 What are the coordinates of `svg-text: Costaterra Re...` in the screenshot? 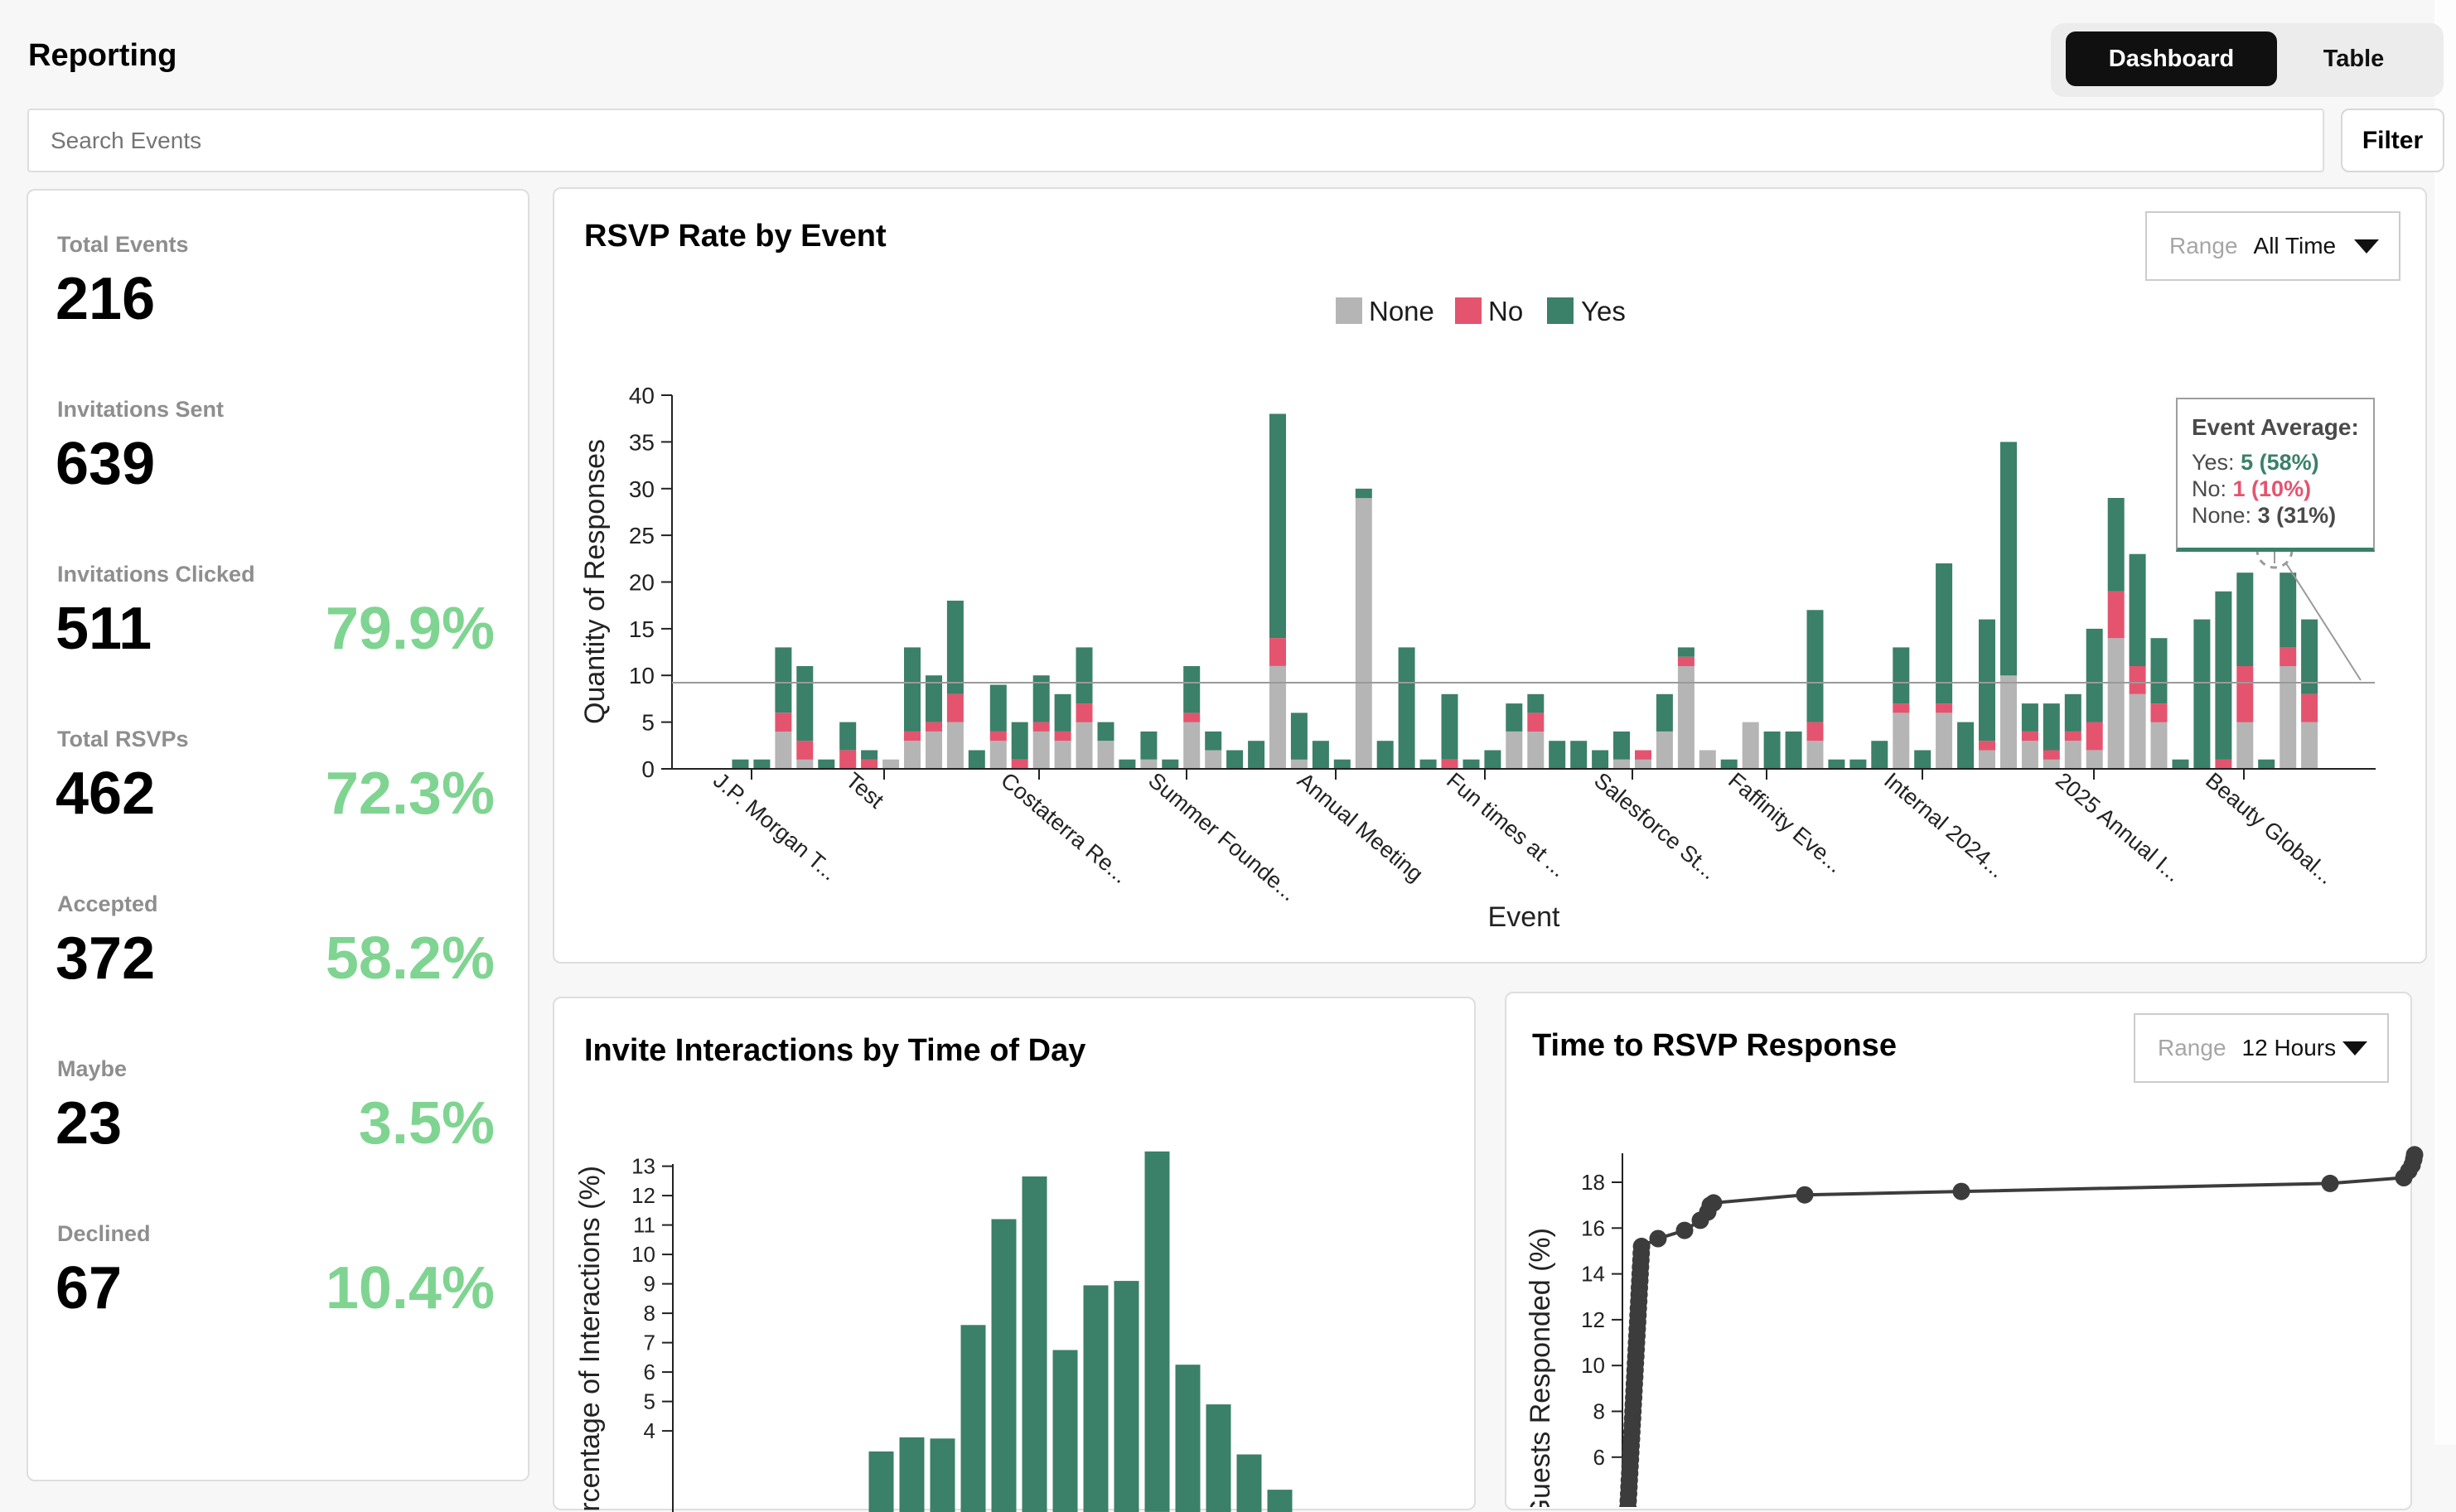 It's located at (1065, 828).